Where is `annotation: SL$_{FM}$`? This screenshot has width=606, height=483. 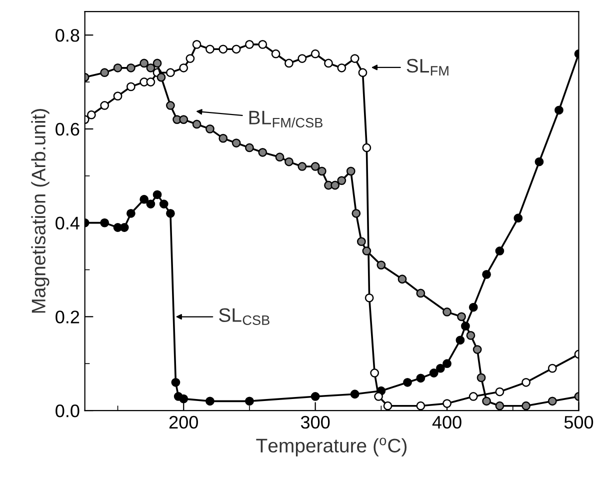
annotation: SL$_{FM}$ is located at coordinates (427, 67).